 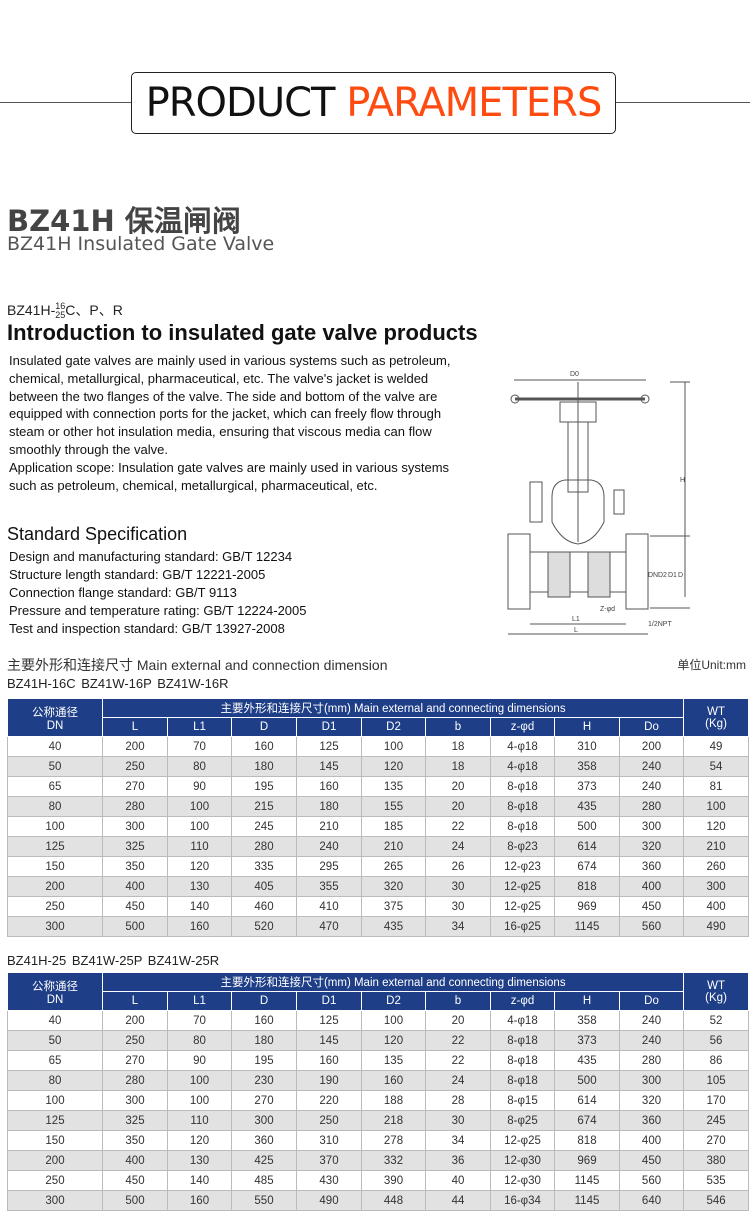 I want to click on header-dn-cn: 公称通径, so click(x=55, y=712).